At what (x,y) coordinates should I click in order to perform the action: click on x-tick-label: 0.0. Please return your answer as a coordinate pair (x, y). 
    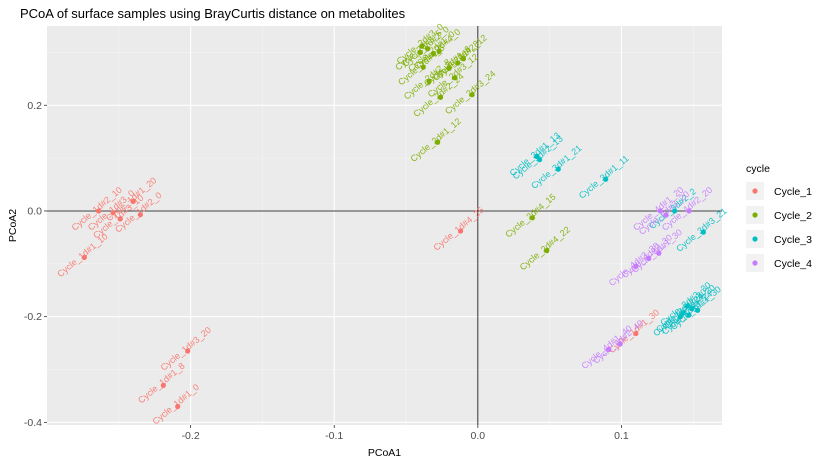
    Looking at the image, I should click on (478, 436).